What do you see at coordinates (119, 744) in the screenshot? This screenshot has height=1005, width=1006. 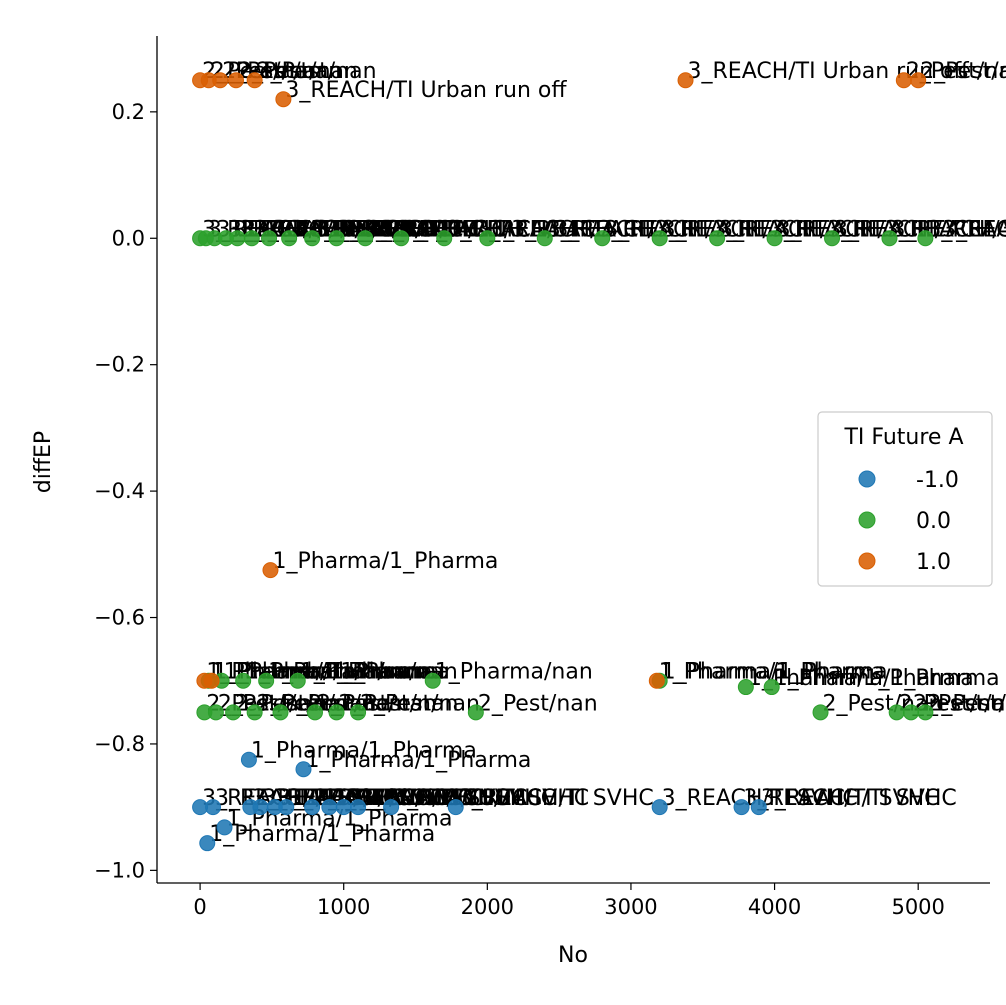 I see `y-tick-label: −0.8` at bounding box center [119, 744].